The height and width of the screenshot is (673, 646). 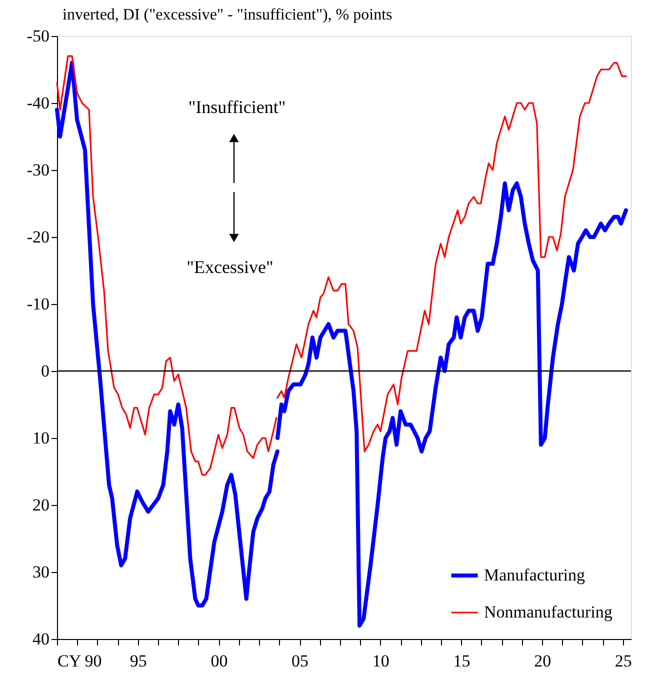 What do you see at coordinates (38, 237) in the screenshot?
I see `y-tick-label: -20` at bounding box center [38, 237].